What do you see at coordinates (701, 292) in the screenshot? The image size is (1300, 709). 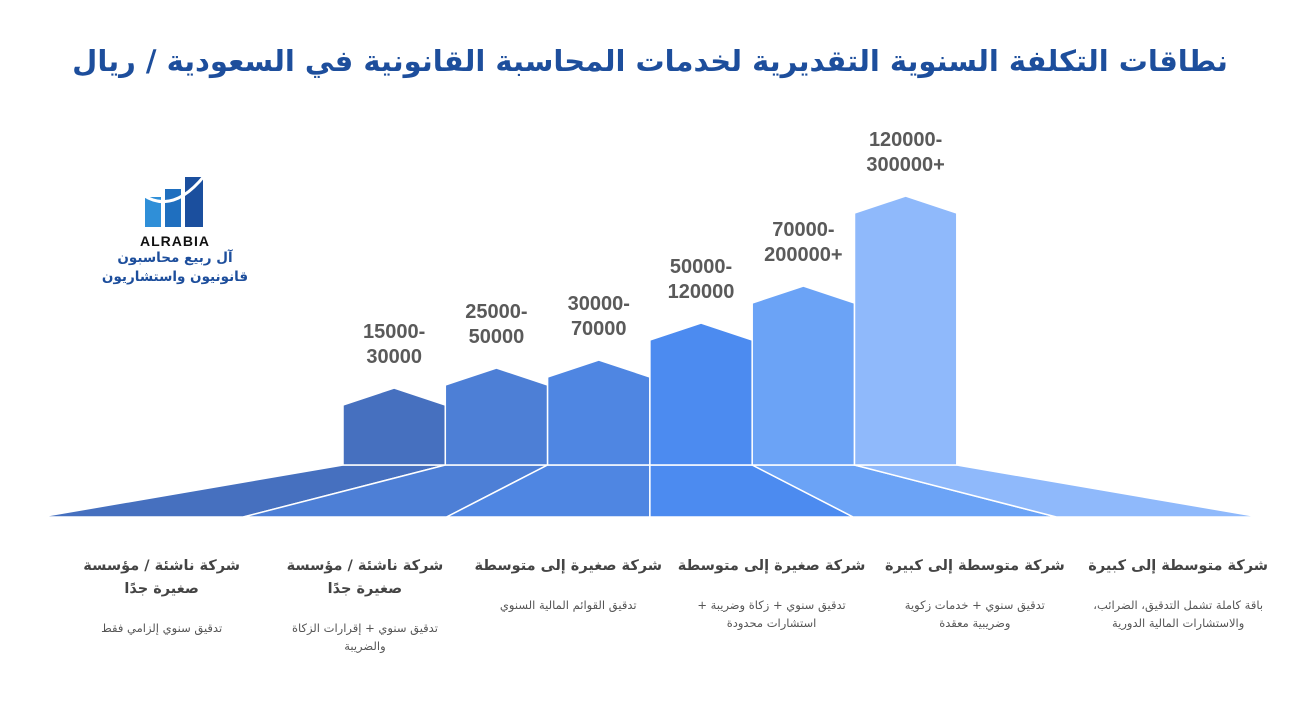 I see `data-label-bottom: 120000` at bounding box center [701, 292].